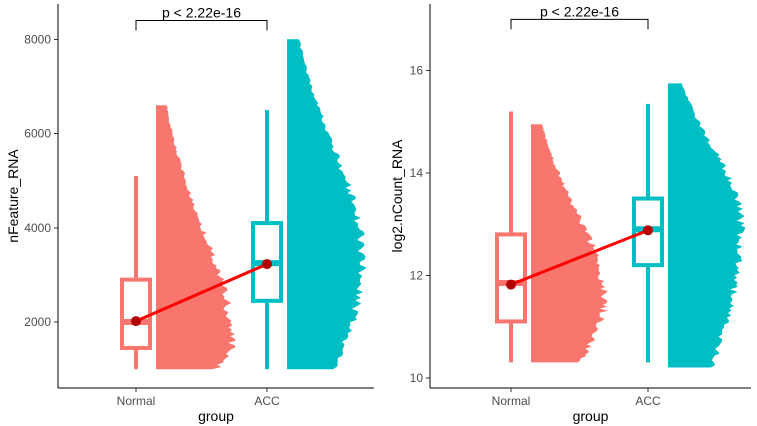 The height and width of the screenshot is (426, 757). Describe the element at coordinates (417, 275) in the screenshot. I see `y-tick-label: 12` at that location.